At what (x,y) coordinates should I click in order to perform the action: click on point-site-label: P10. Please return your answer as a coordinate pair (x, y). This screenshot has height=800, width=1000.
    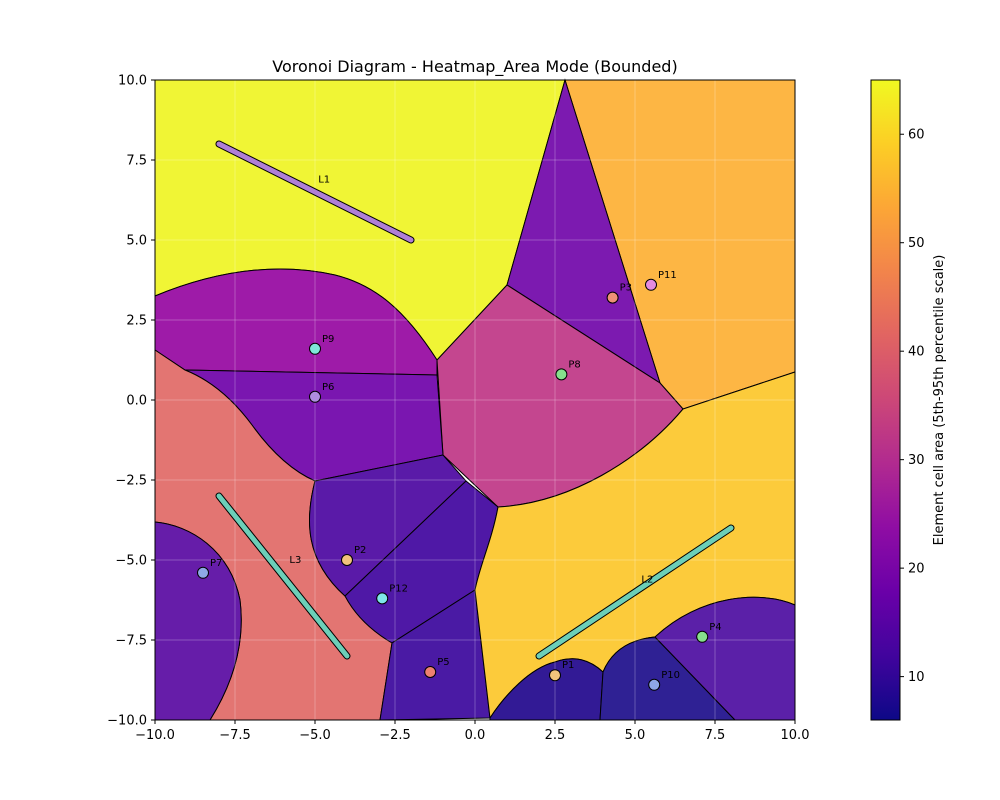
    Looking at the image, I should click on (670, 675).